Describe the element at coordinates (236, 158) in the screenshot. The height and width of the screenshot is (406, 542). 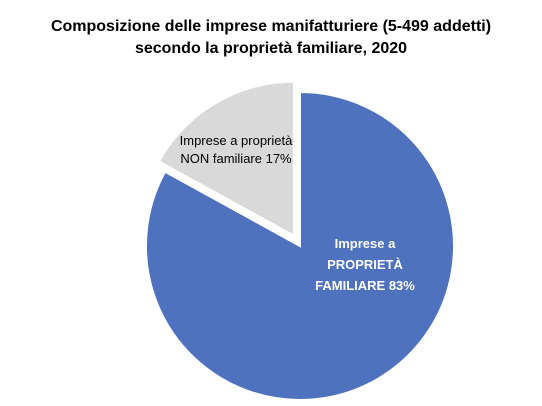
I see `slice-label-1-line-1: NON familiare 17%` at that location.